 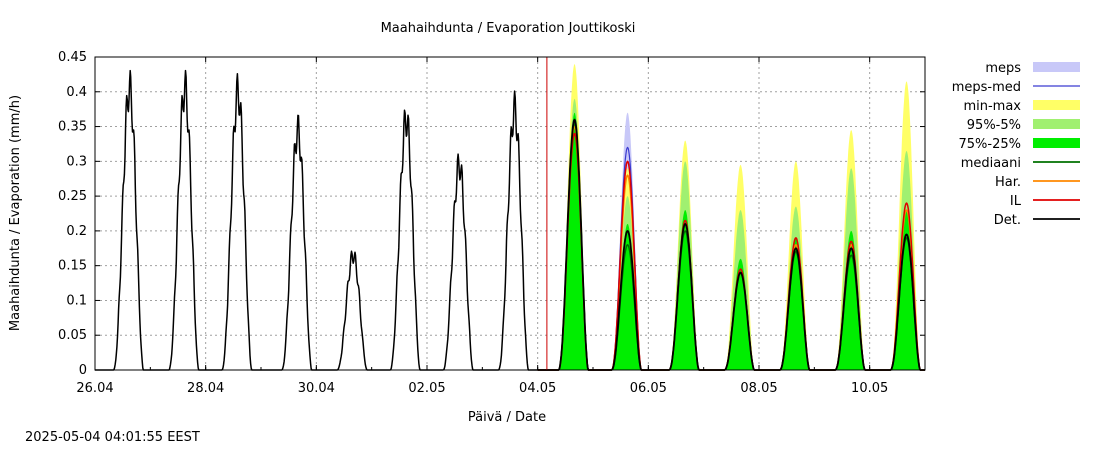 What do you see at coordinates (205, 388) in the screenshot?
I see `x-tick-label: 28.04` at bounding box center [205, 388].